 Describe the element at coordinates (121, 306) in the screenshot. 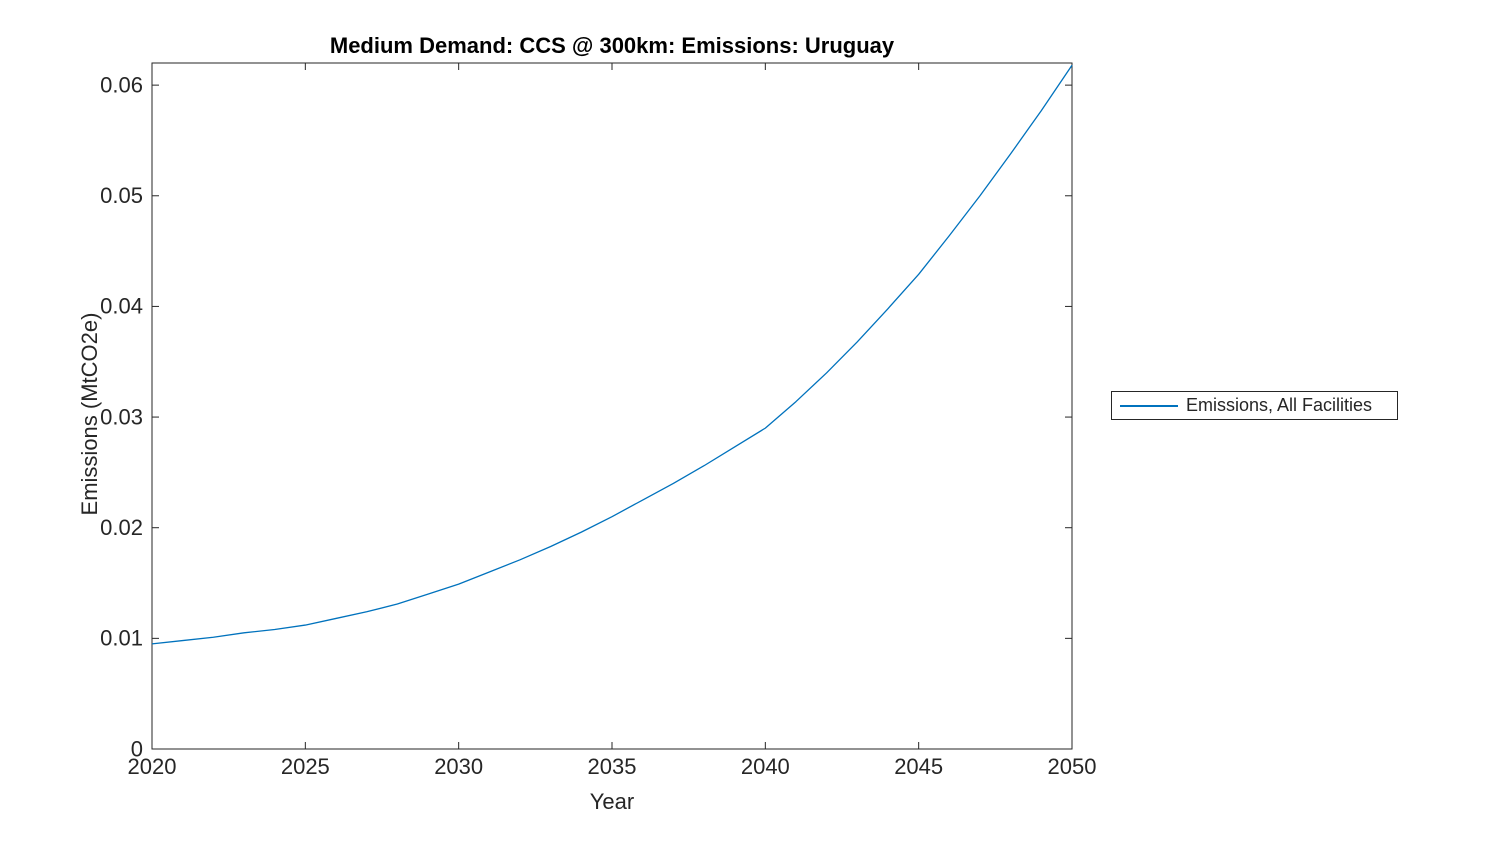

I see `y-tick-label: 0.04` at that location.